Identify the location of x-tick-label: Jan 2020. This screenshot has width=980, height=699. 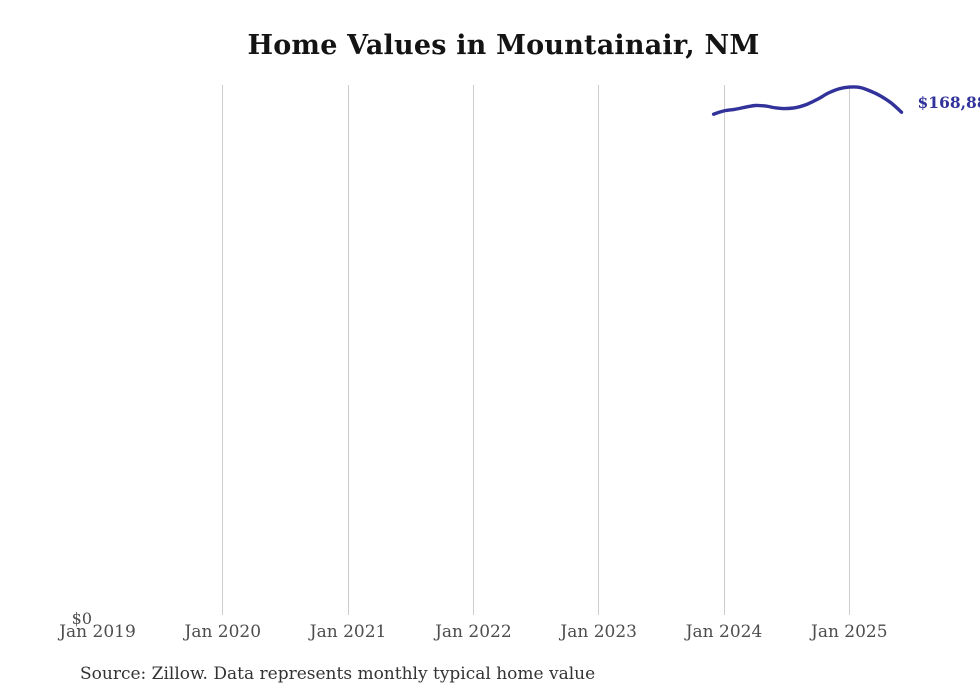
(223, 632).